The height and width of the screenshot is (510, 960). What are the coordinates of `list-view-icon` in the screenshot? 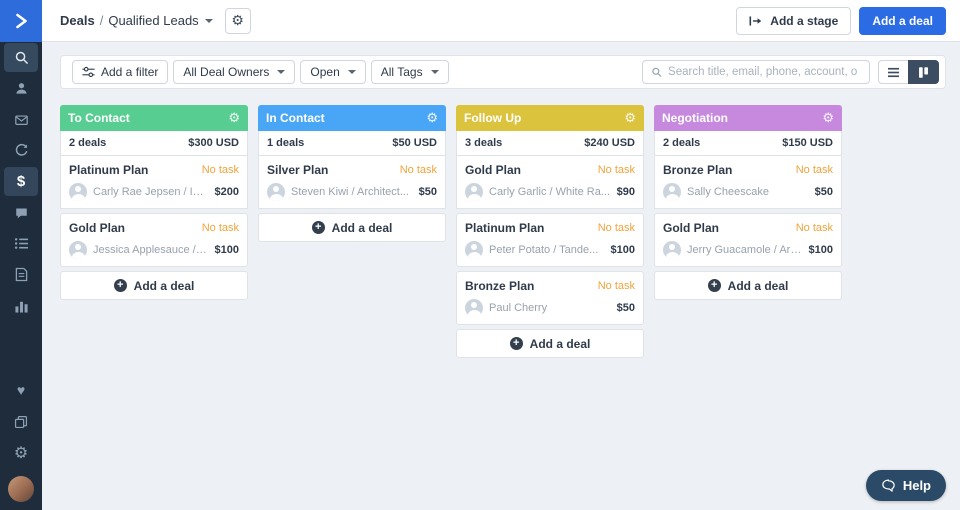 It's located at (893, 72).